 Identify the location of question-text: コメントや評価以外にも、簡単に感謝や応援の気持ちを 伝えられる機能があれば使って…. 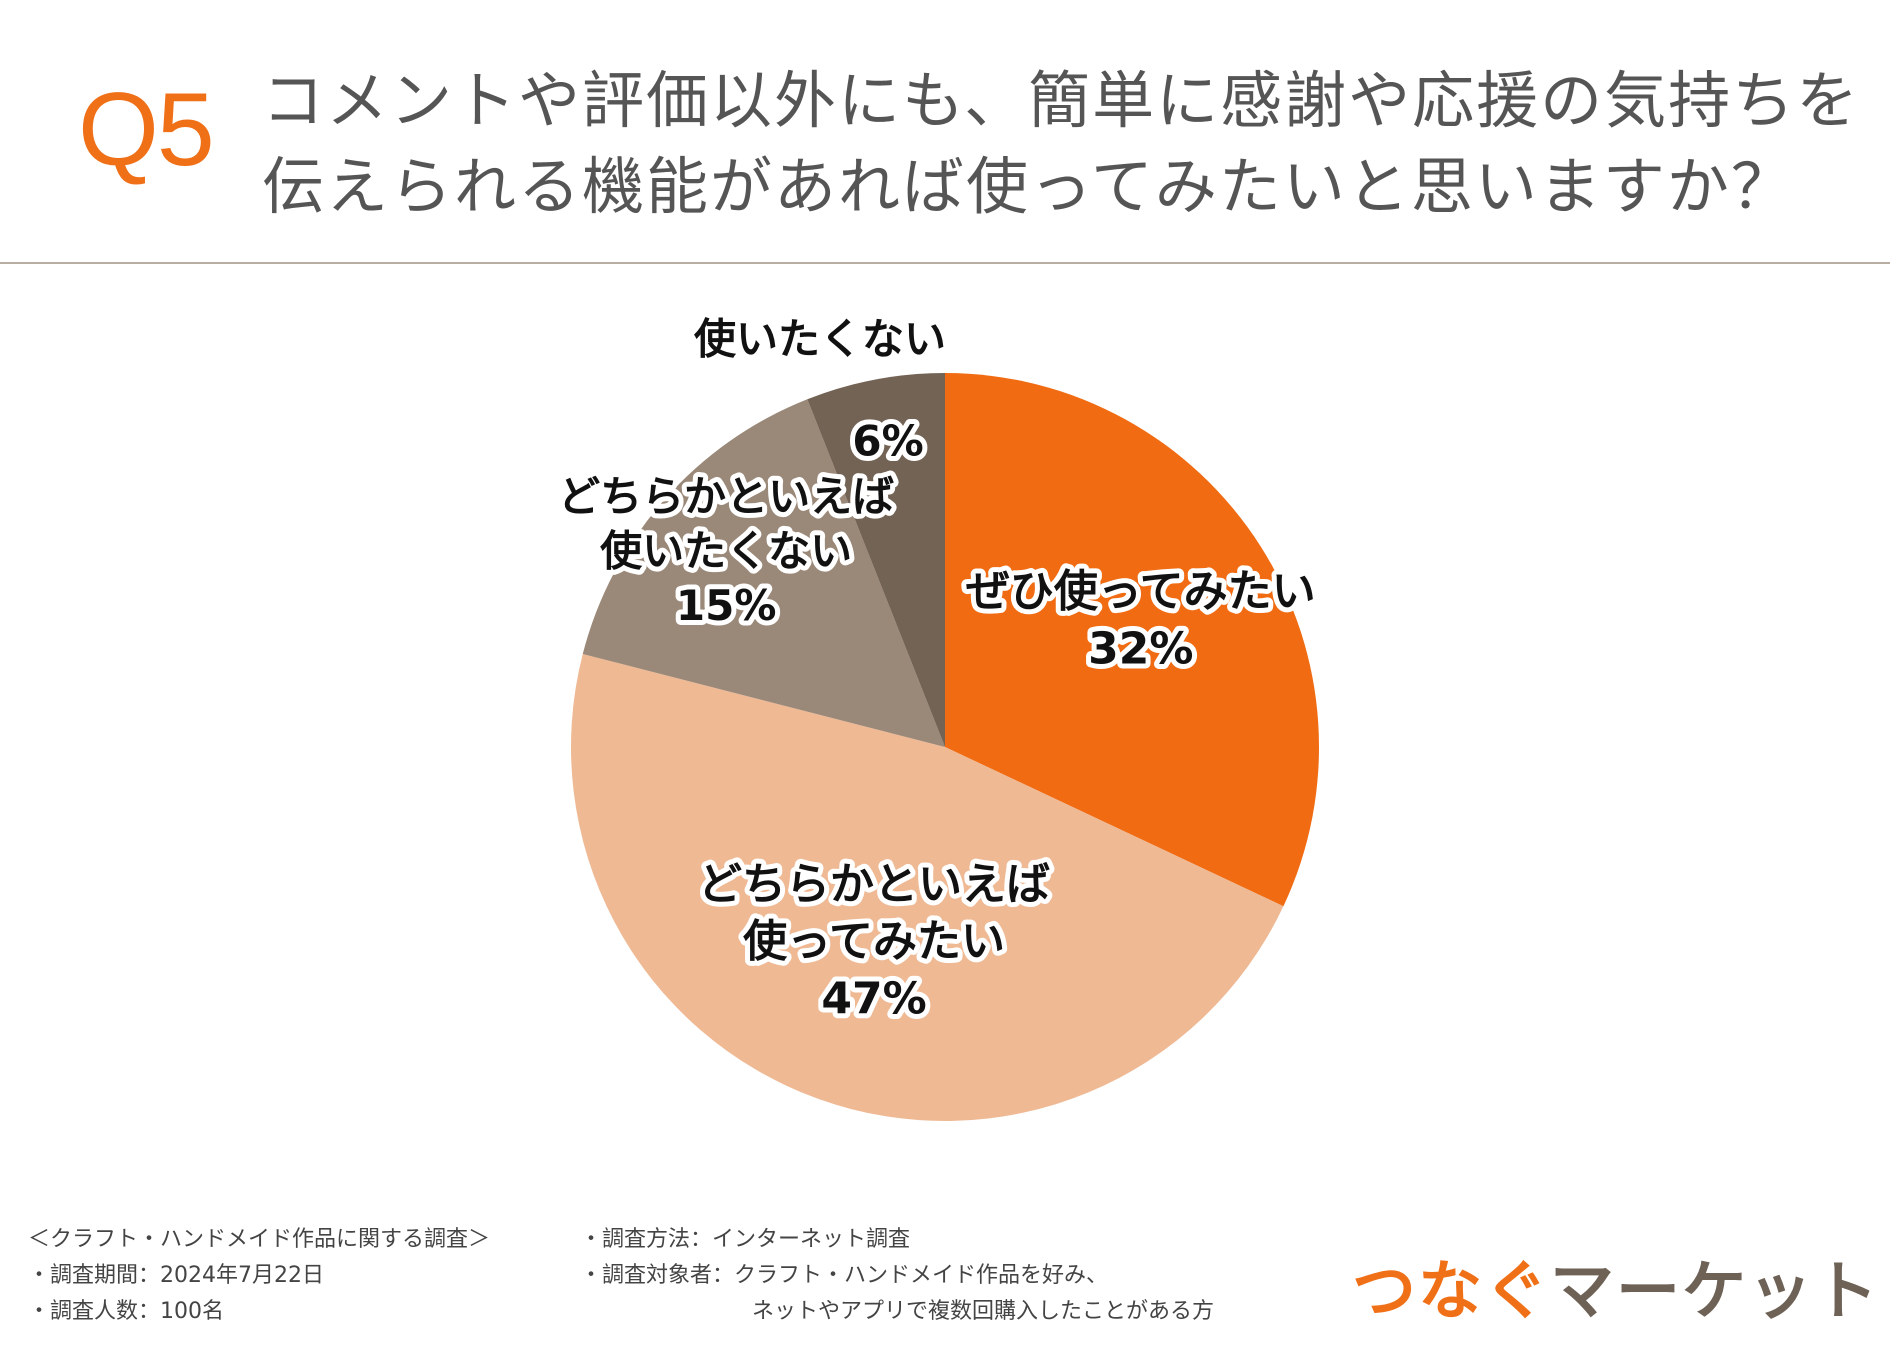
(1067, 144).